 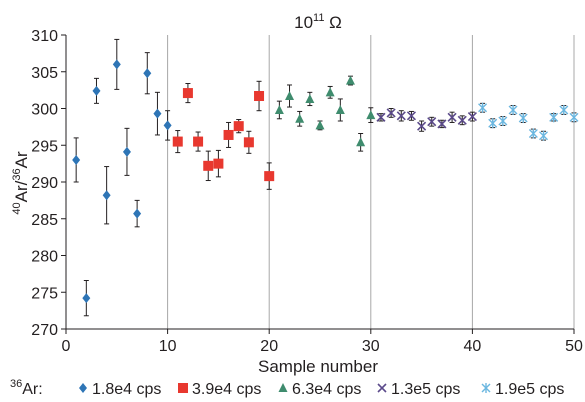 What do you see at coordinates (318, 22) in the screenshot?
I see `chart-title: 1011 Ω` at bounding box center [318, 22].